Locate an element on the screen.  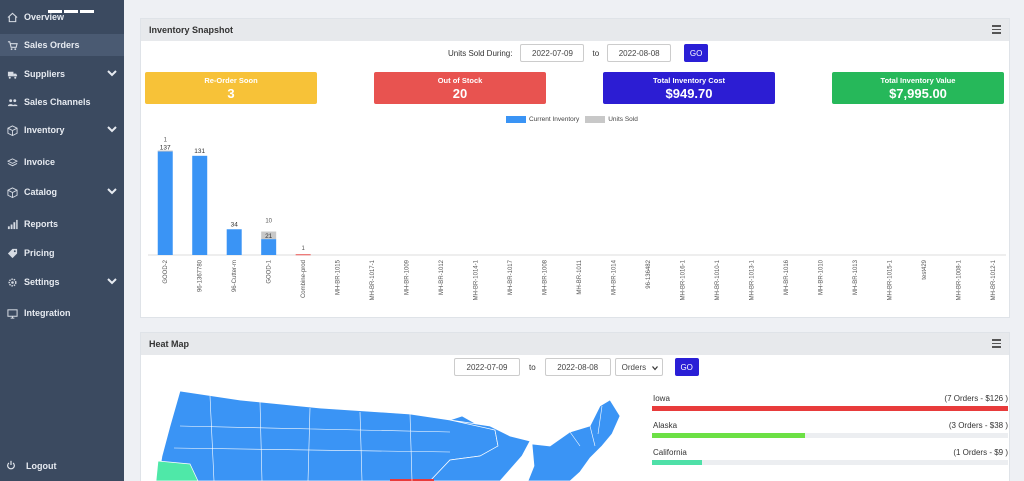
home-icon is located at coordinates (12, 17).